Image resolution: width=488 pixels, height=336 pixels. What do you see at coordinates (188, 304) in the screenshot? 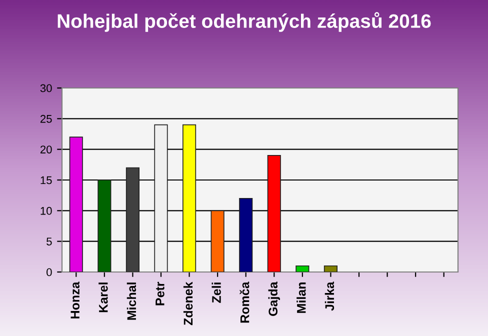
I see `x-tick-label: Zdenek` at bounding box center [188, 304].